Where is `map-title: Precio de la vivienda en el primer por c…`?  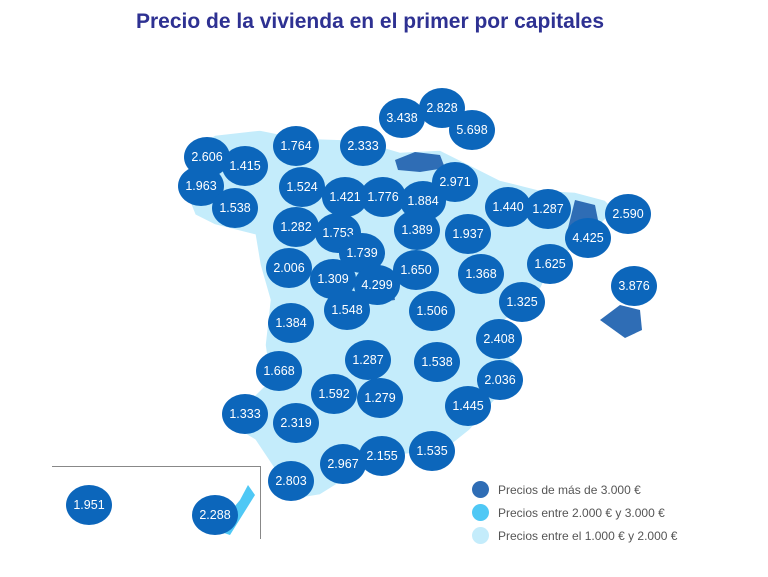 map-title: Precio de la vivienda en el primer por c… is located at coordinates (370, 21).